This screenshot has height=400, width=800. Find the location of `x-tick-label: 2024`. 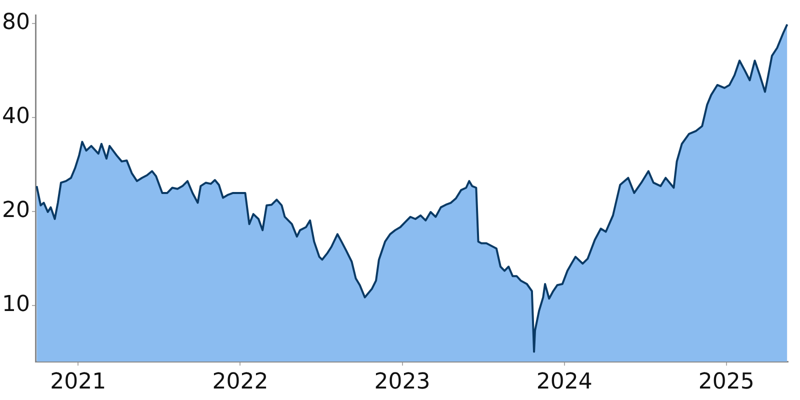

x-tick-label: 2024 is located at coordinates (564, 382).